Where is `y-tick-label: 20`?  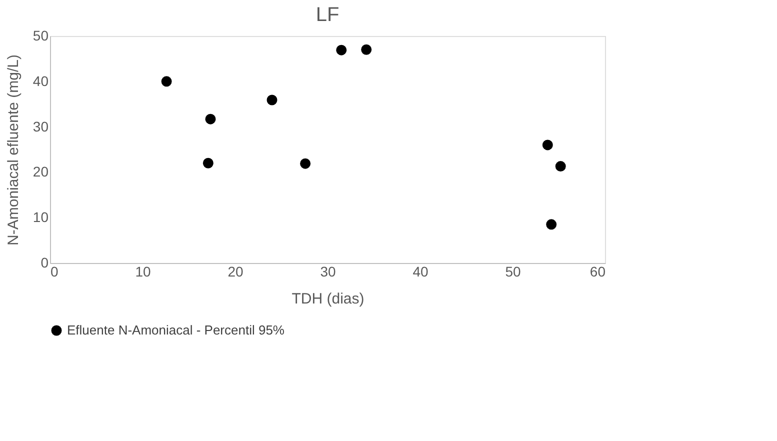
y-tick-label: 20 is located at coordinates (40, 172).